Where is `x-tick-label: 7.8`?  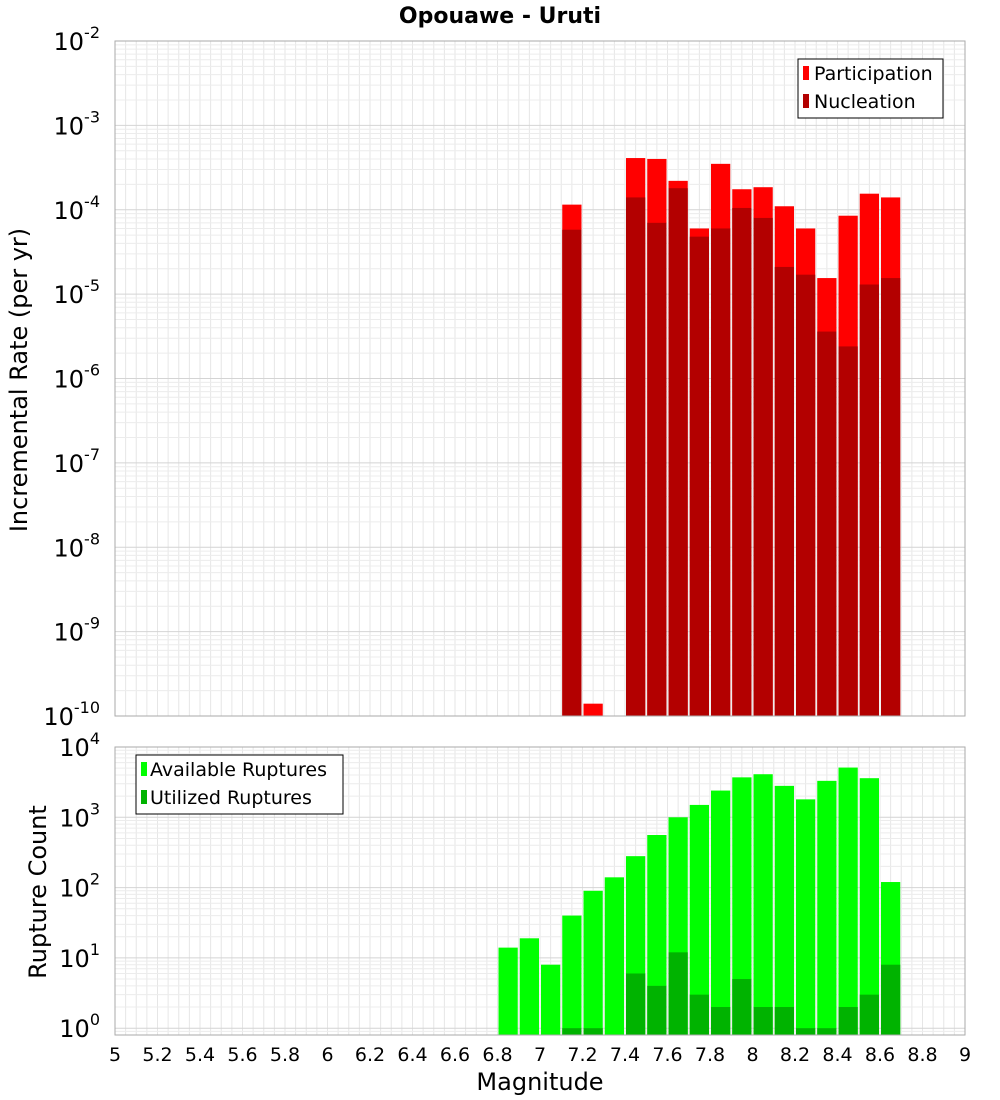 x-tick-label: 7.8 is located at coordinates (710, 1055).